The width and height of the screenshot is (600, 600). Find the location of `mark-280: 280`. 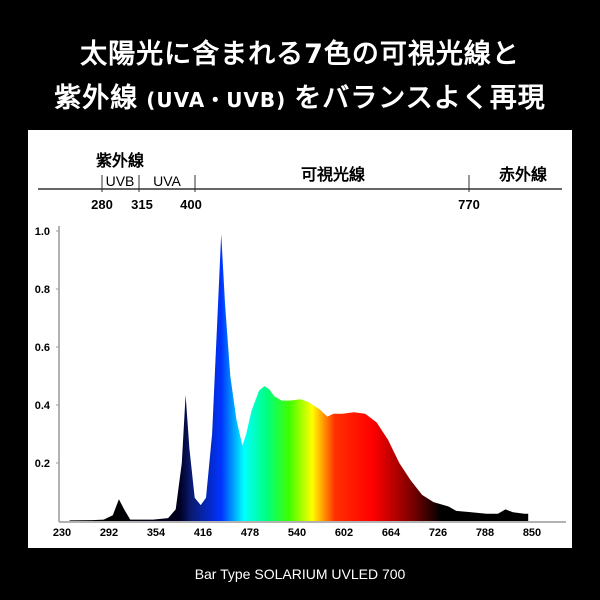

mark-280: 280 is located at coordinates (102, 204).